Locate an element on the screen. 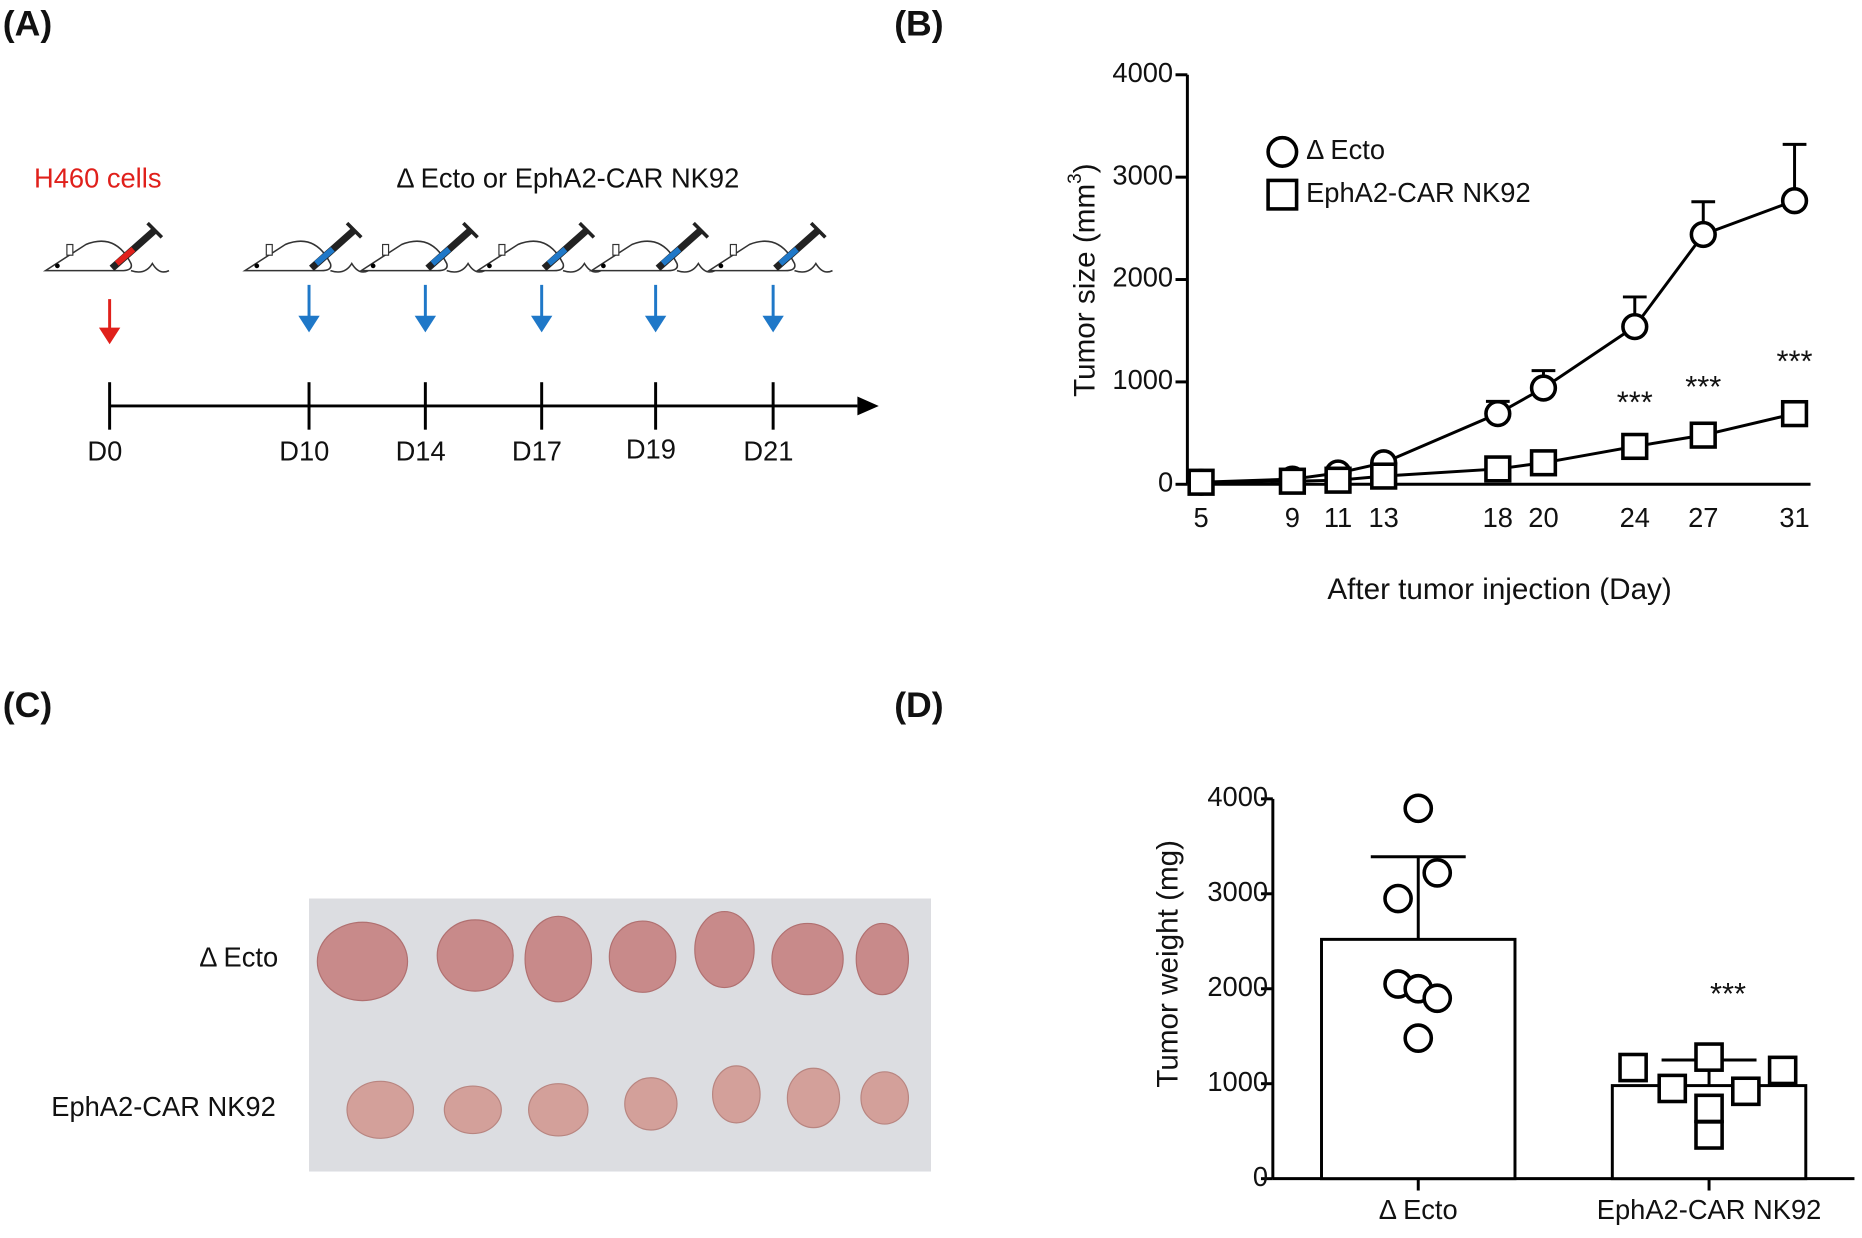  photo: Δ Ecto EphA2-CAR NK92 is located at coordinates (491, 1035).